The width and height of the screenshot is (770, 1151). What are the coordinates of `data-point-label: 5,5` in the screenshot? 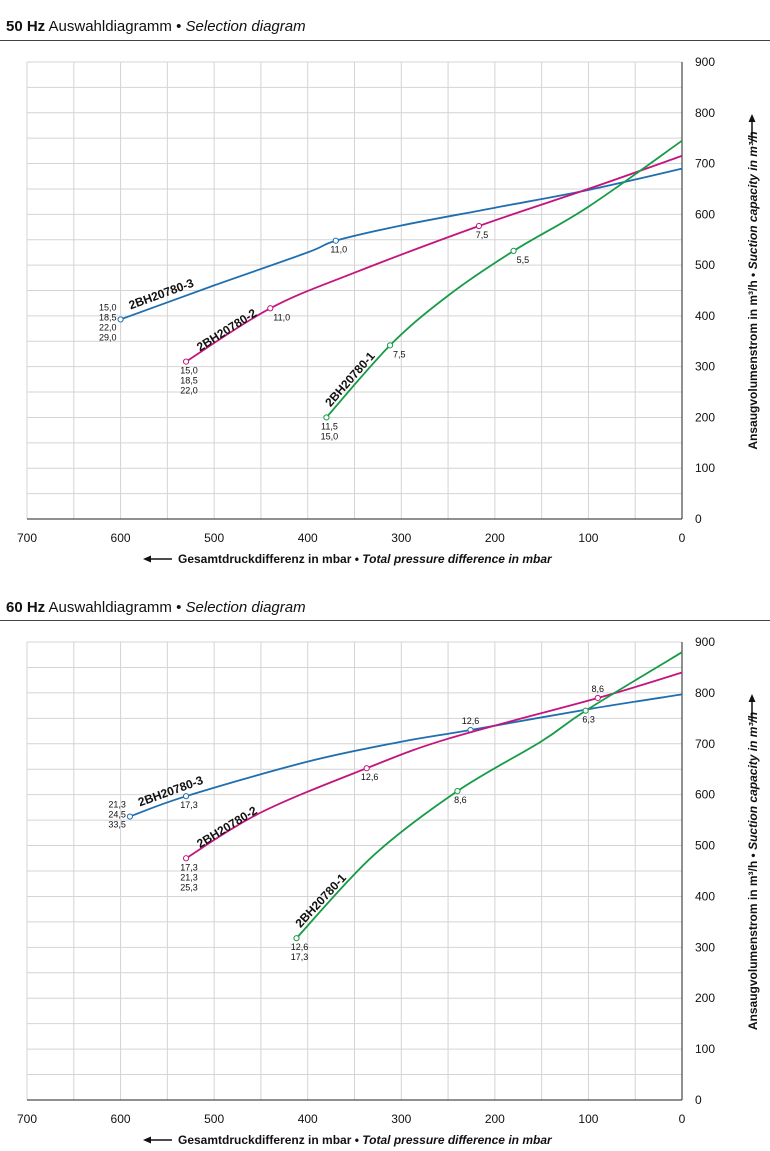 It's located at (523, 260).